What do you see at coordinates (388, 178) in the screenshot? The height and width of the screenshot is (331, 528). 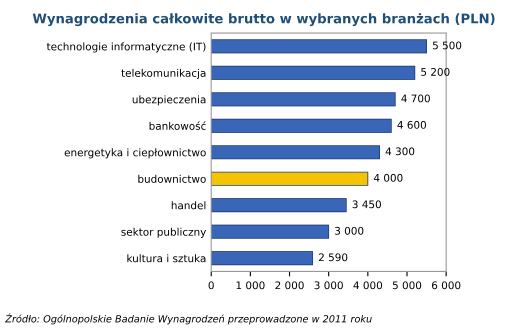 I see `data-label: 4 000` at bounding box center [388, 178].